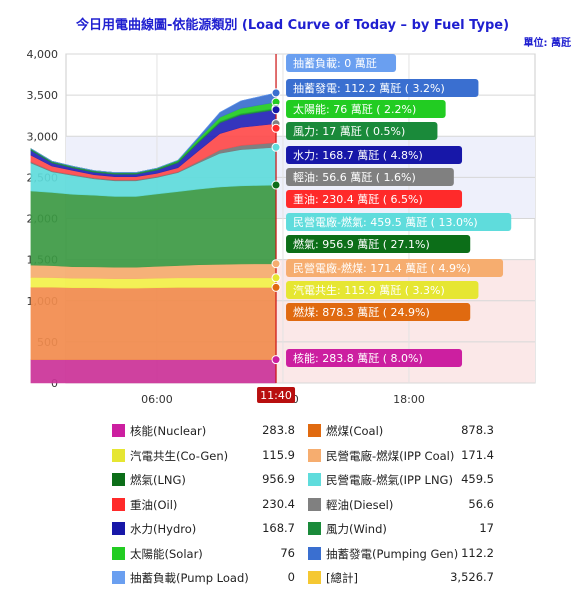 The image size is (585, 600). I want to click on legend-label: 民營電廠-燃煤(IPP Coal), so click(390, 455).